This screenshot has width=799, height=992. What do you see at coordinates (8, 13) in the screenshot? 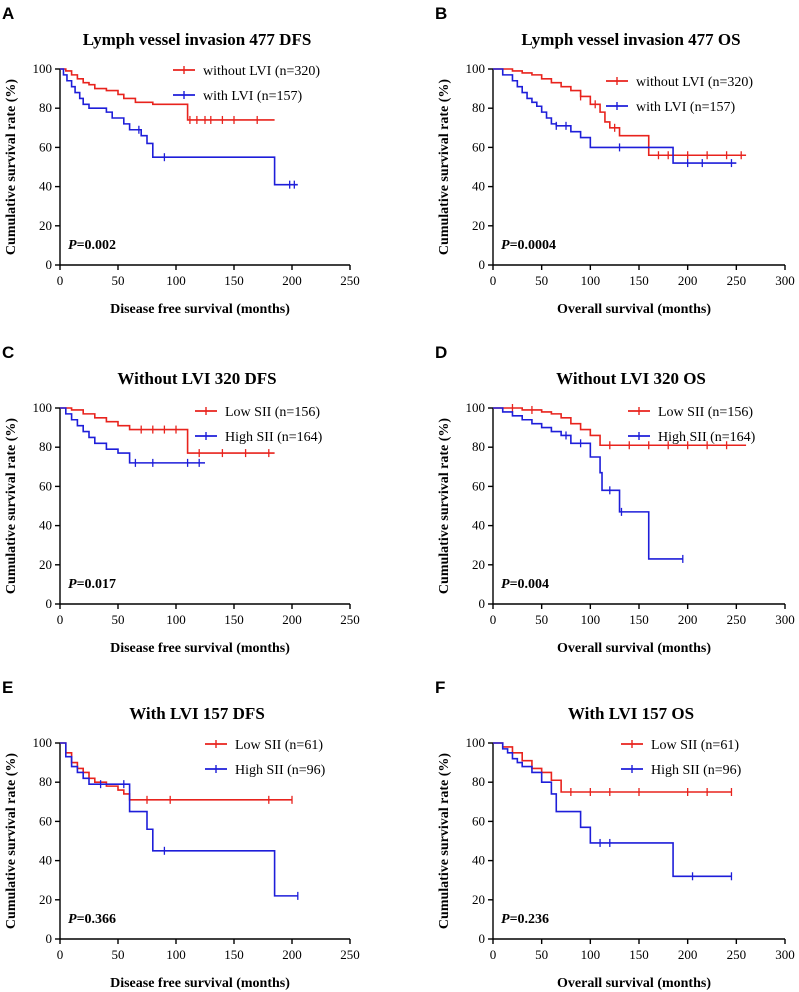
I see `panel-letter: A` at bounding box center [8, 13].